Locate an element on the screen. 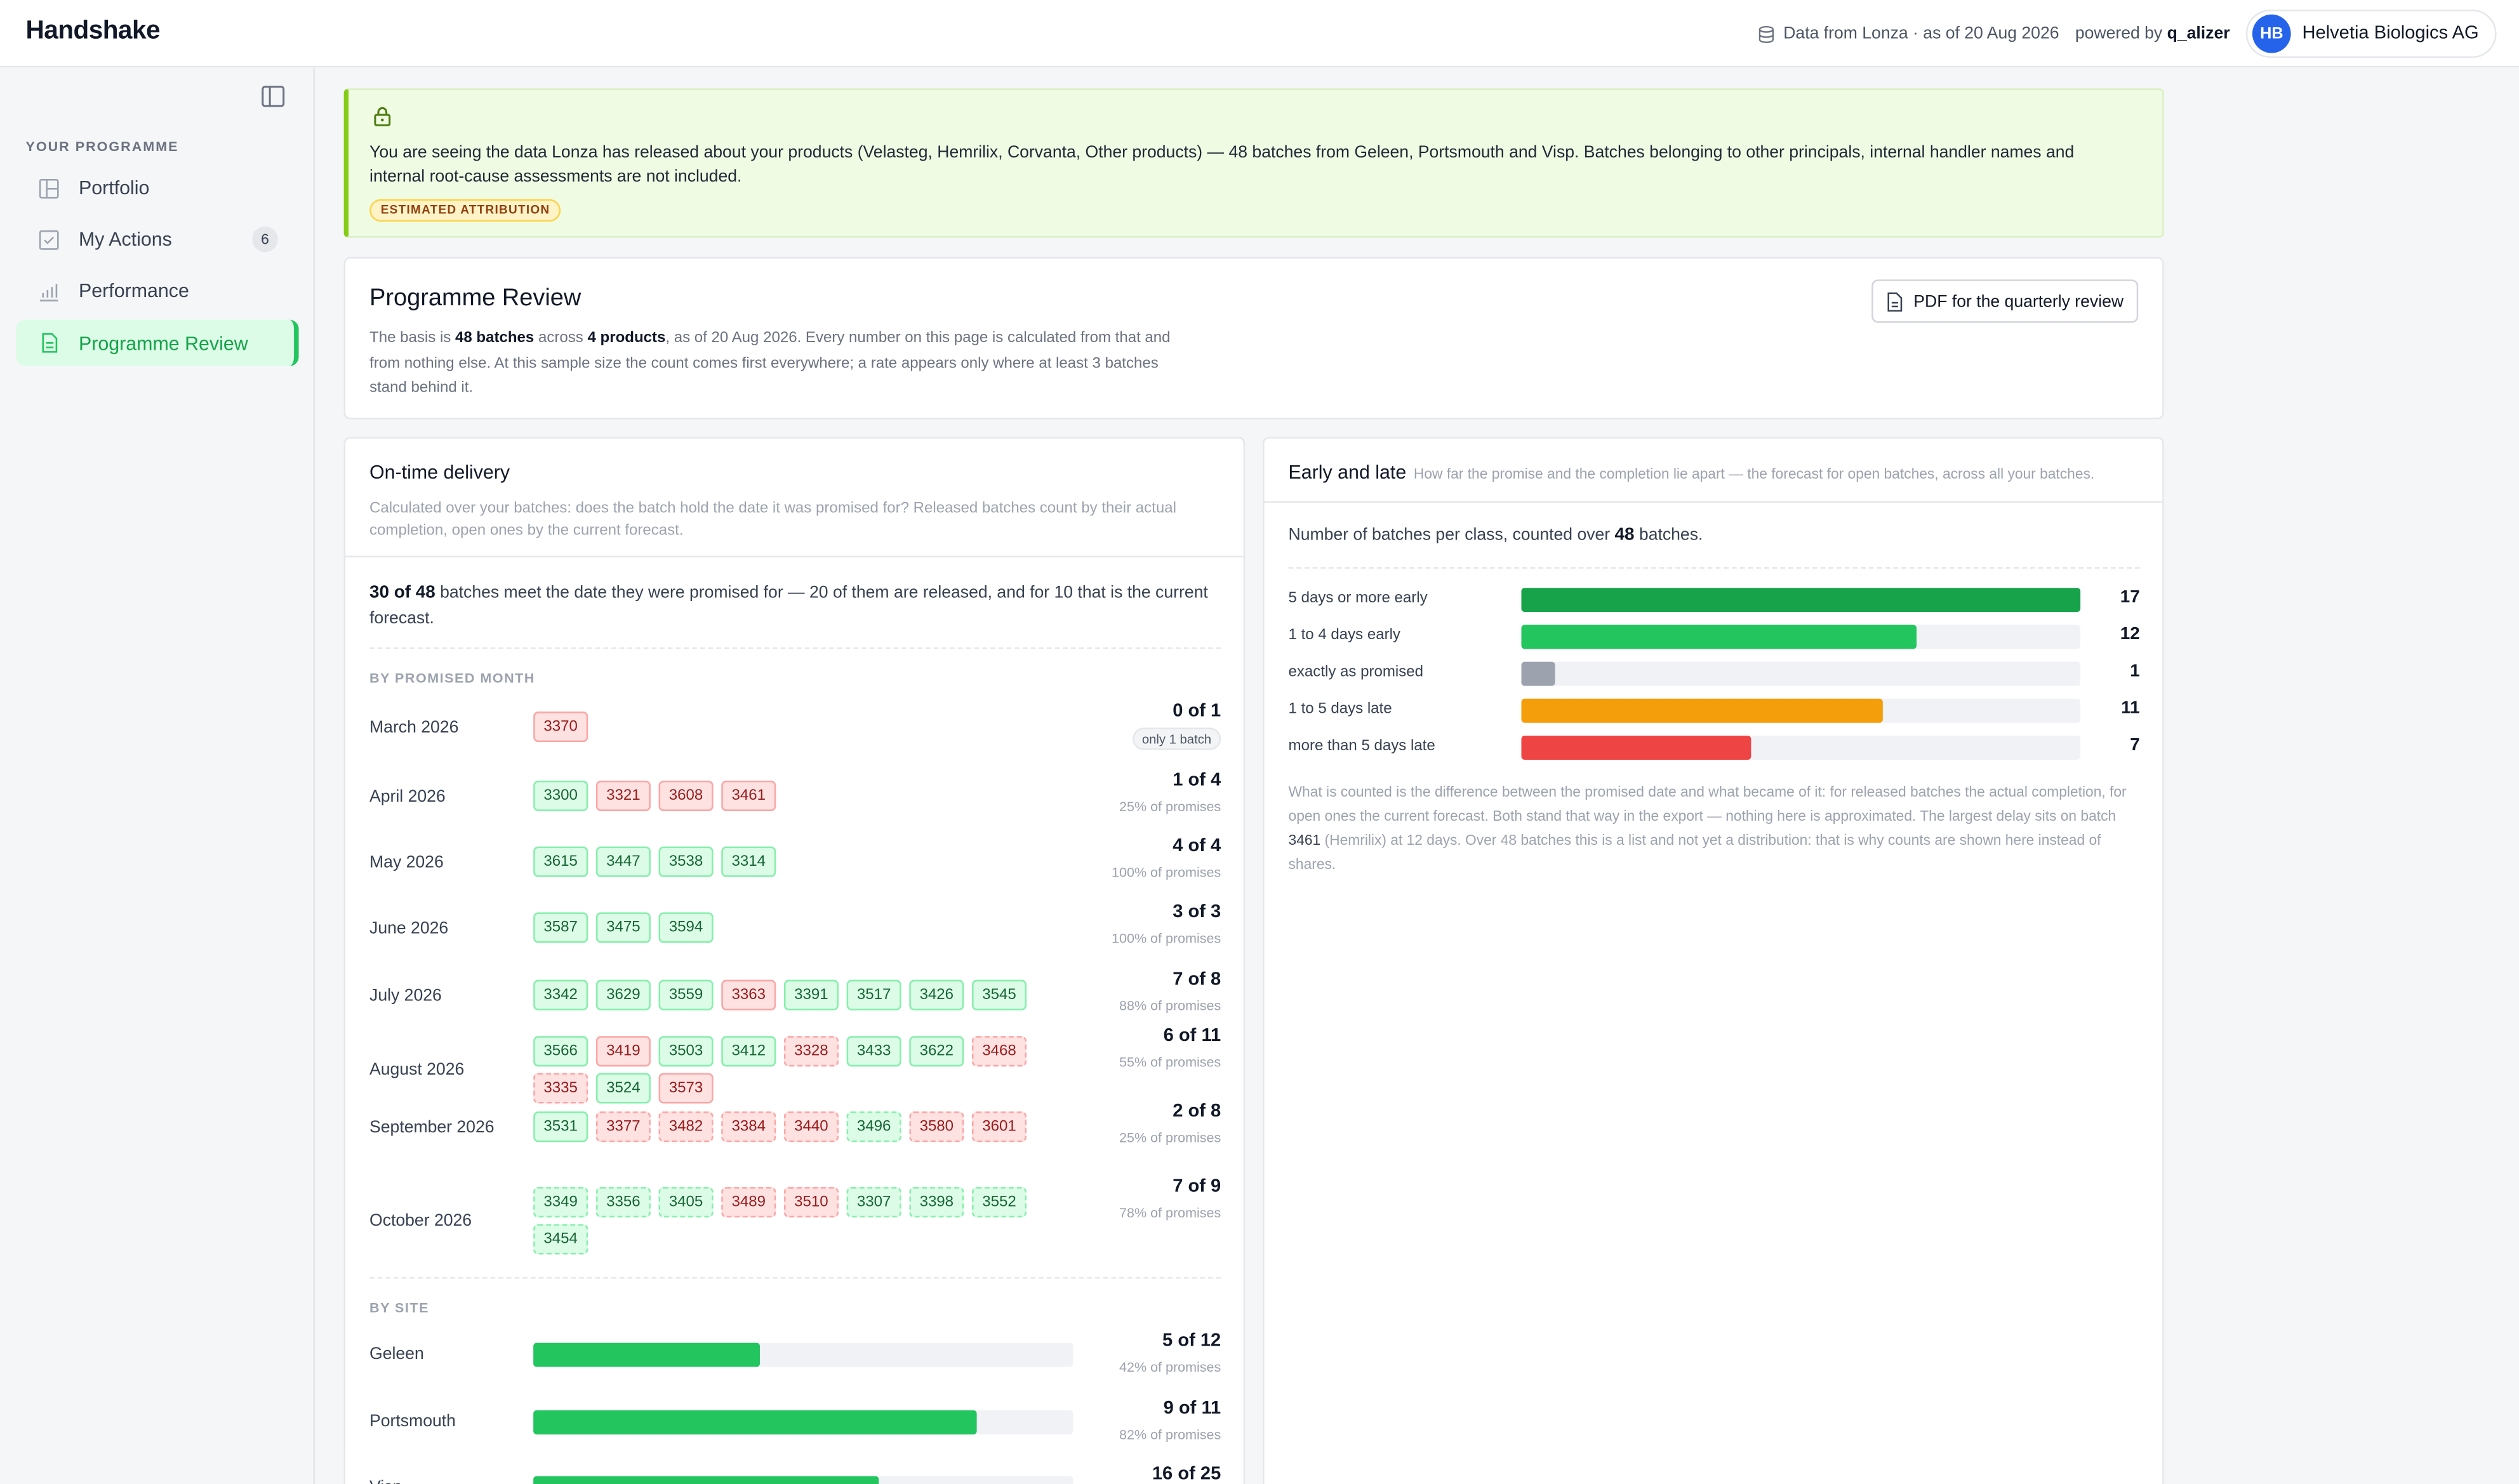 The height and width of the screenshot is (1484, 2519). bar-value: 7 is located at coordinates (2135, 746).